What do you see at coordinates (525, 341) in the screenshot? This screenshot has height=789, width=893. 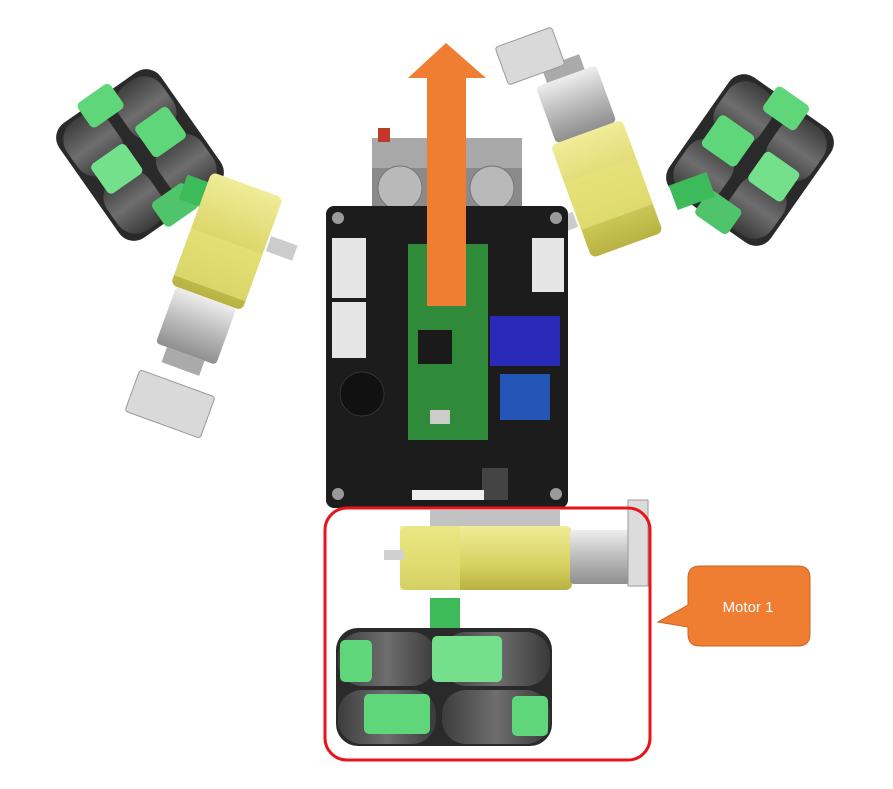 I see `sensor-module-blue` at bounding box center [525, 341].